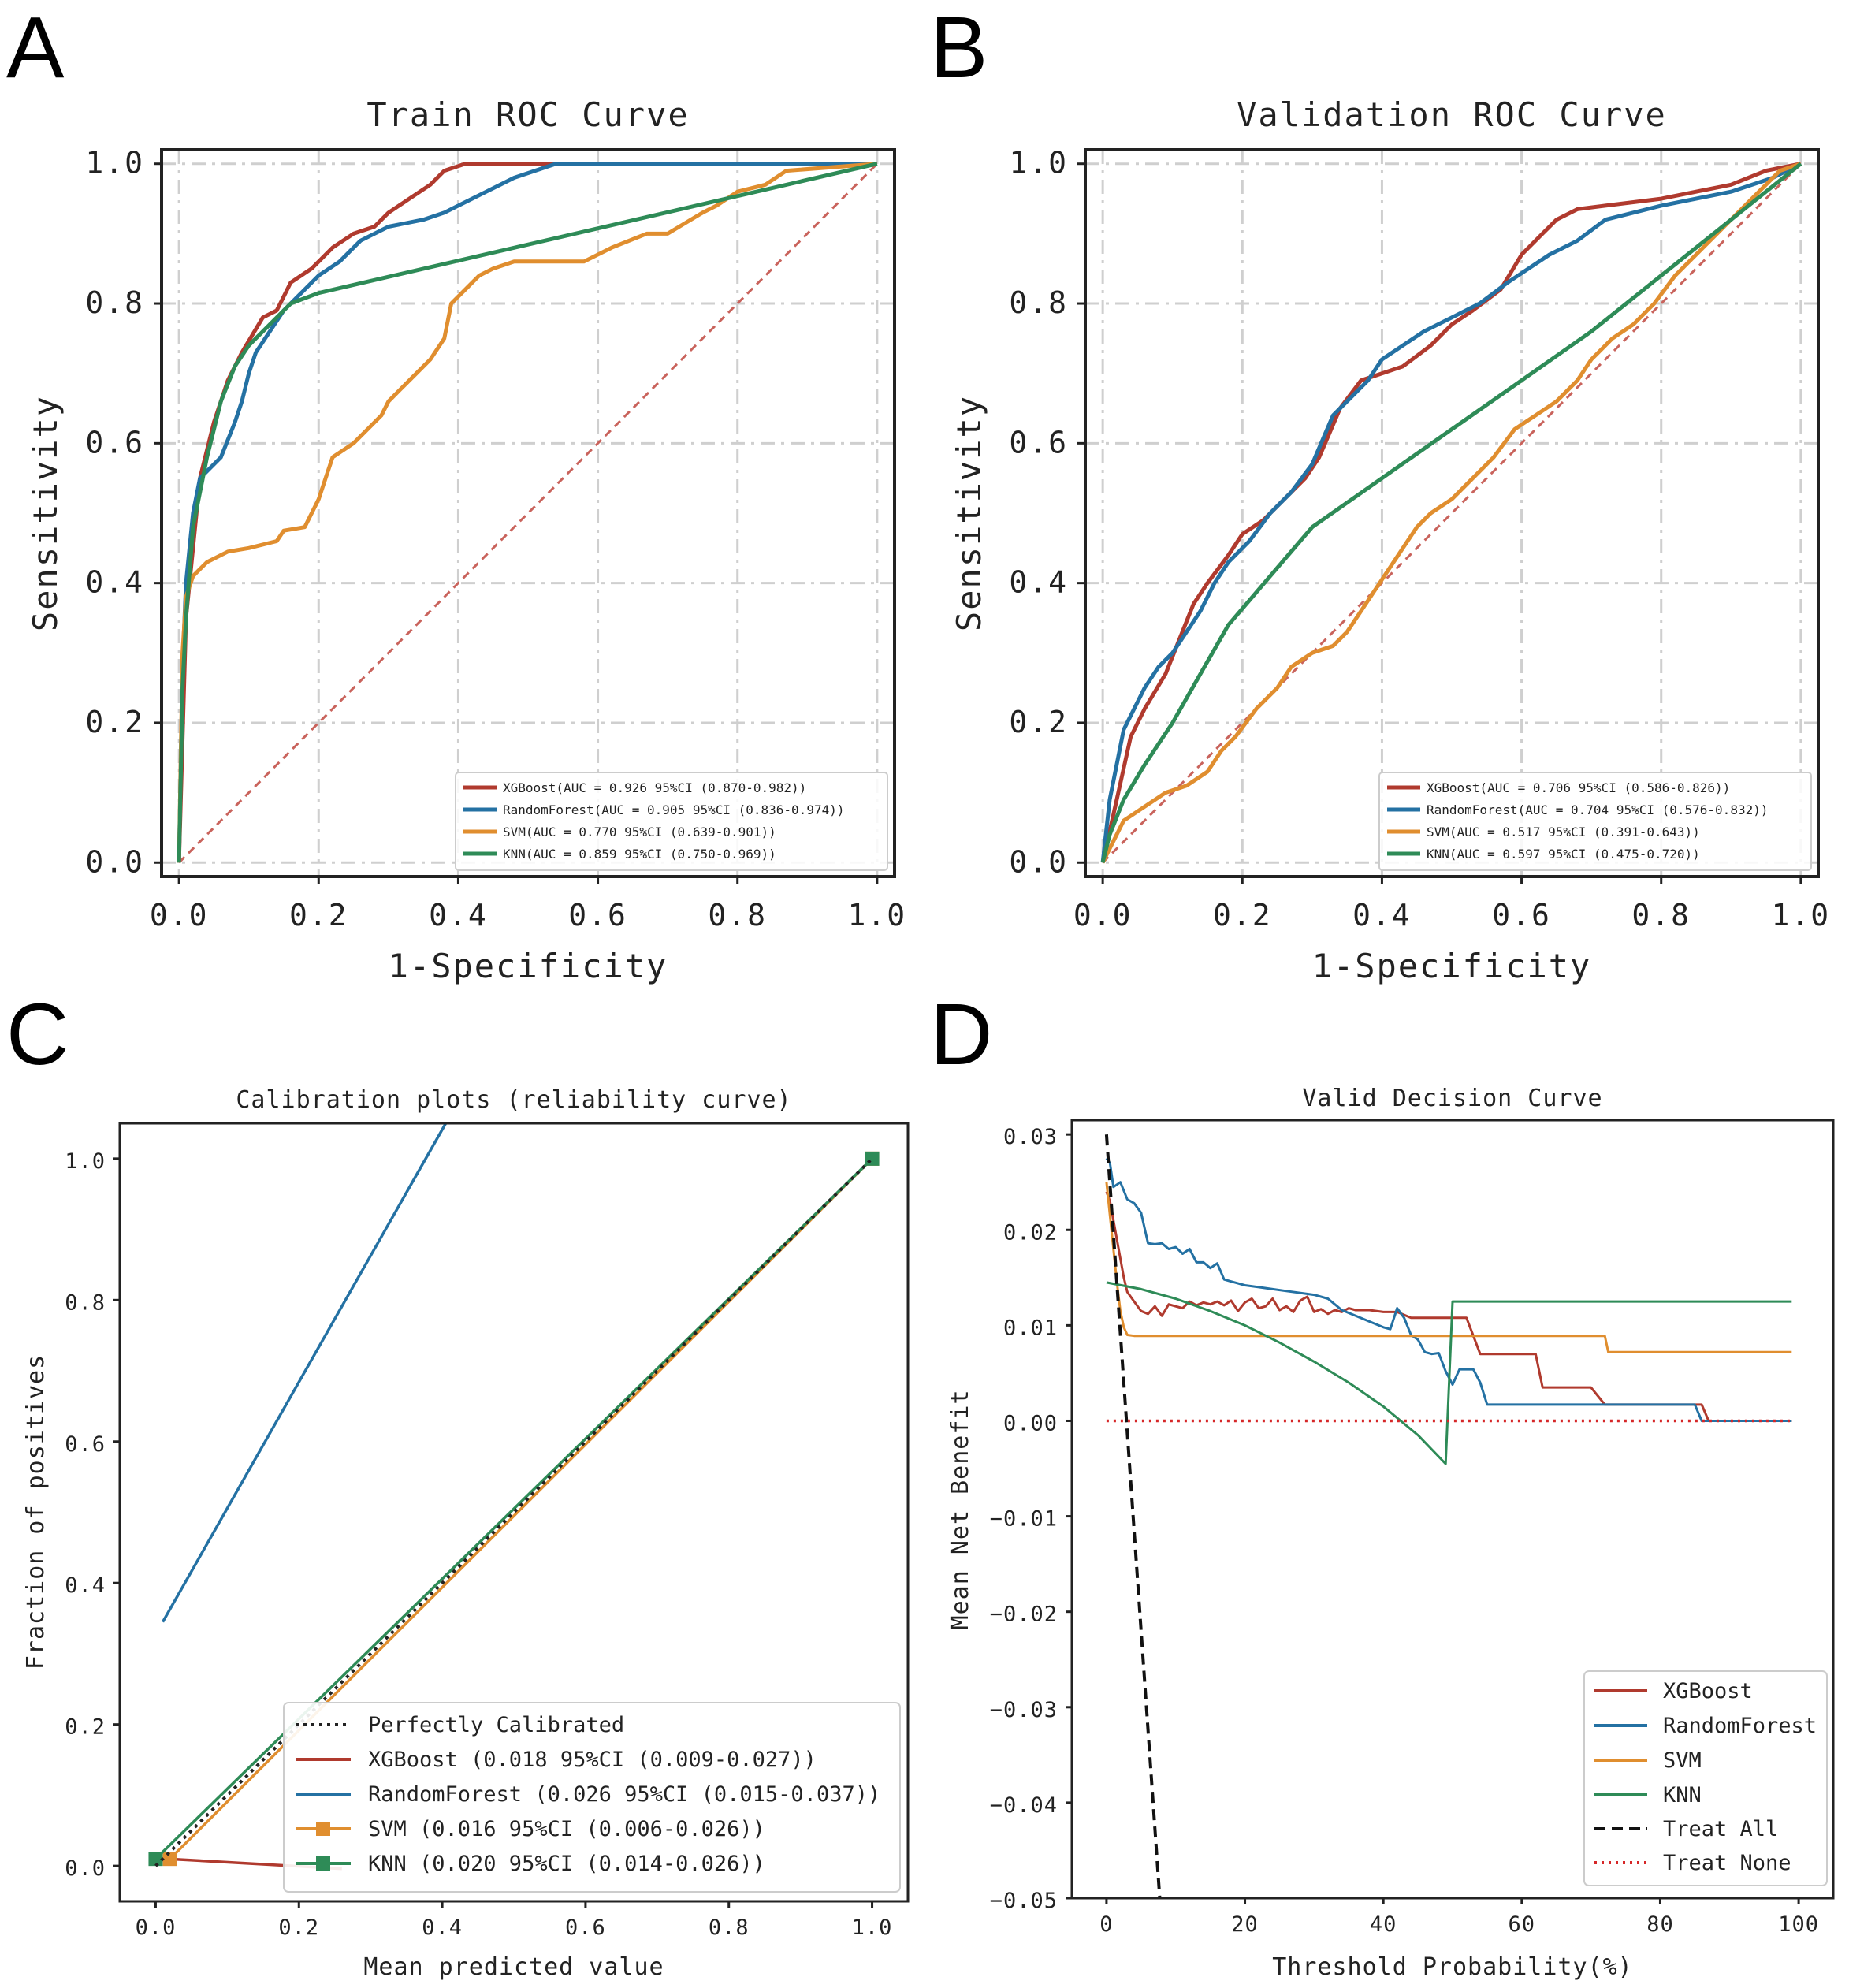 The height and width of the screenshot is (1988, 1849). I want to click on panel-c-legend-box, so click(592, 1797).